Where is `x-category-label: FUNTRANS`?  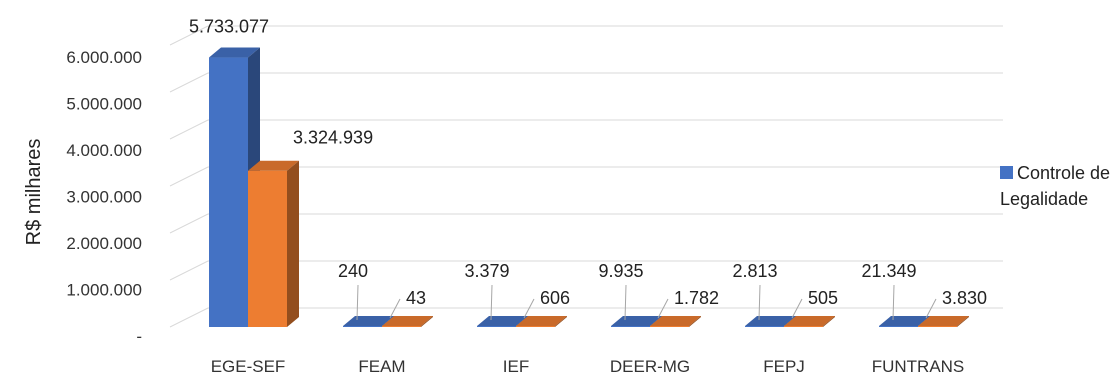 x-category-label: FUNTRANS is located at coordinates (918, 366).